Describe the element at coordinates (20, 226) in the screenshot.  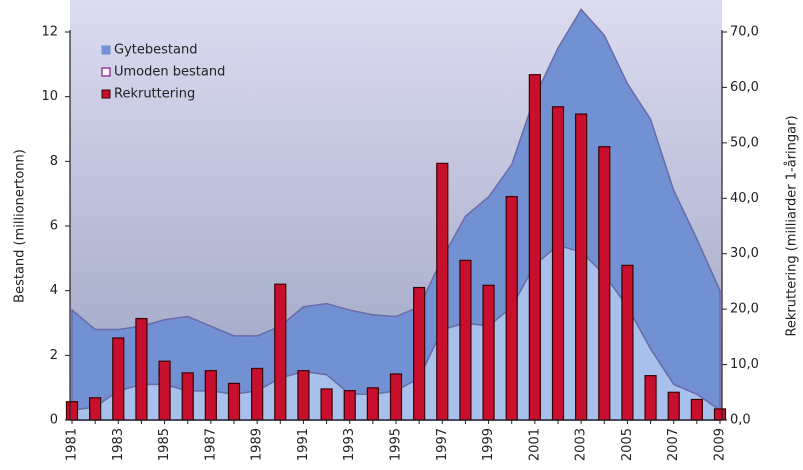
I see `y-axis-label: Bestand (millionertonn)` at that location.